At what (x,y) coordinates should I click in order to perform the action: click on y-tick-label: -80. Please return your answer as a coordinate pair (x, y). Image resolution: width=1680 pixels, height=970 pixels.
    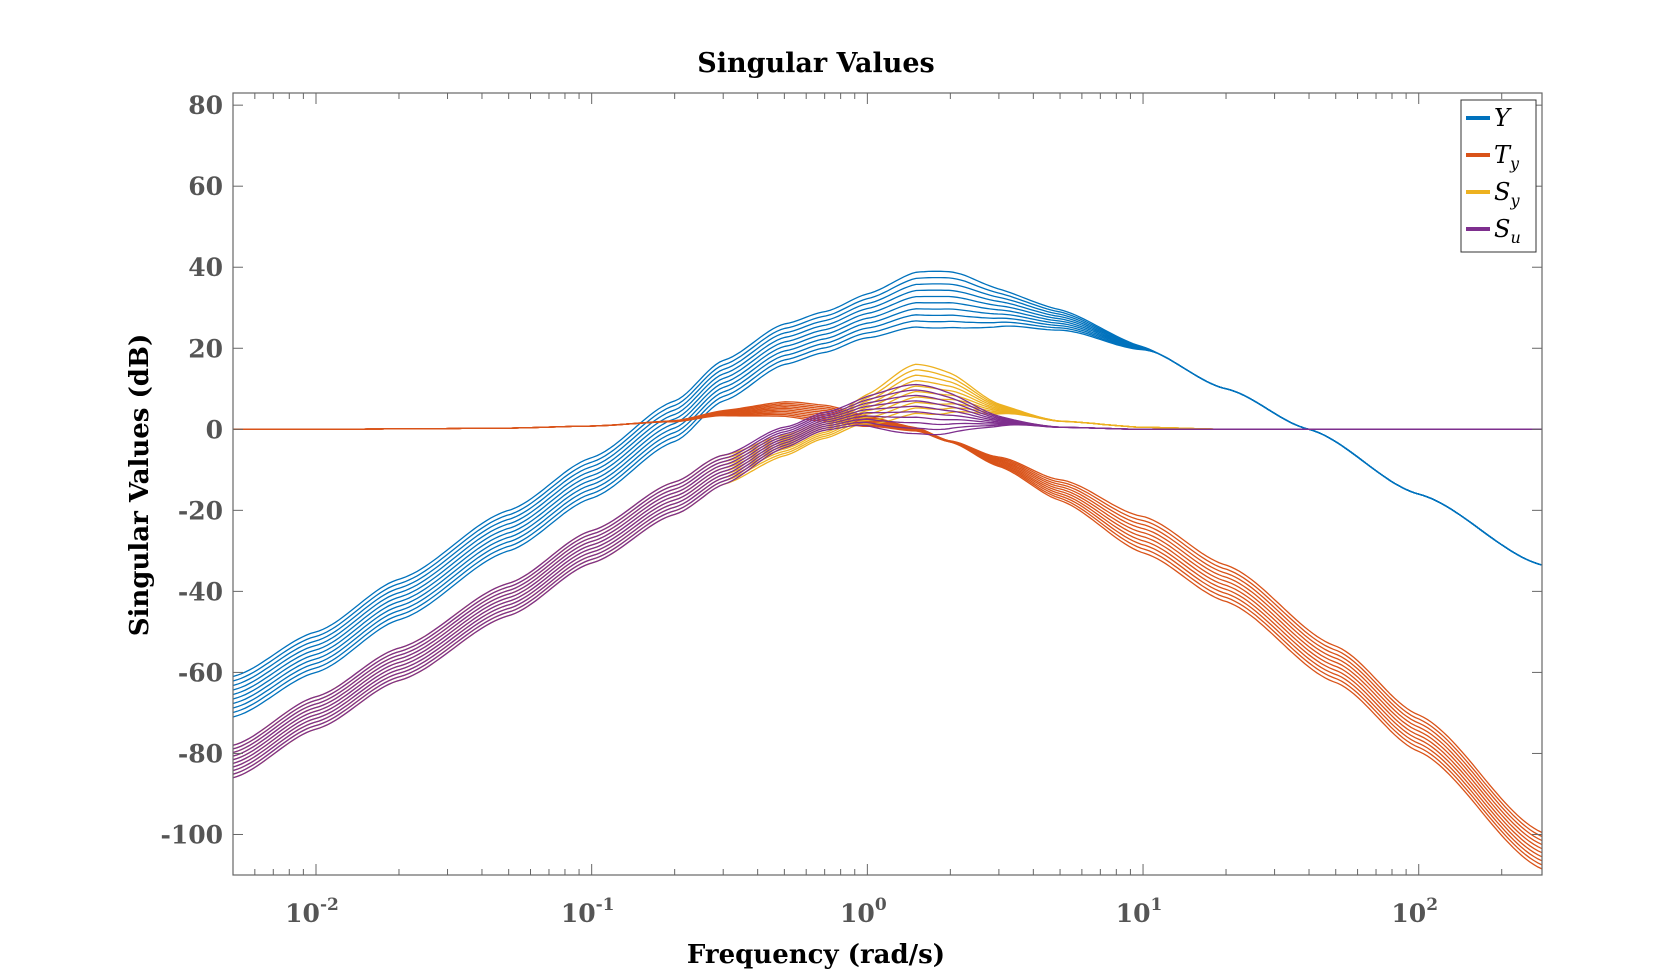
    Looking at the image, I should click on (200, 753).